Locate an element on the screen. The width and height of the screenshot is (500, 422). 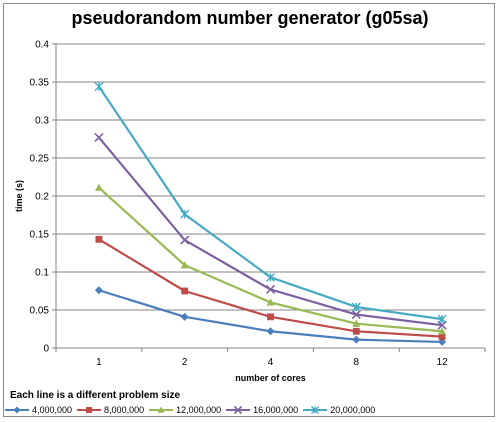
legend-swatch-square is located at coordinates (89, 410).